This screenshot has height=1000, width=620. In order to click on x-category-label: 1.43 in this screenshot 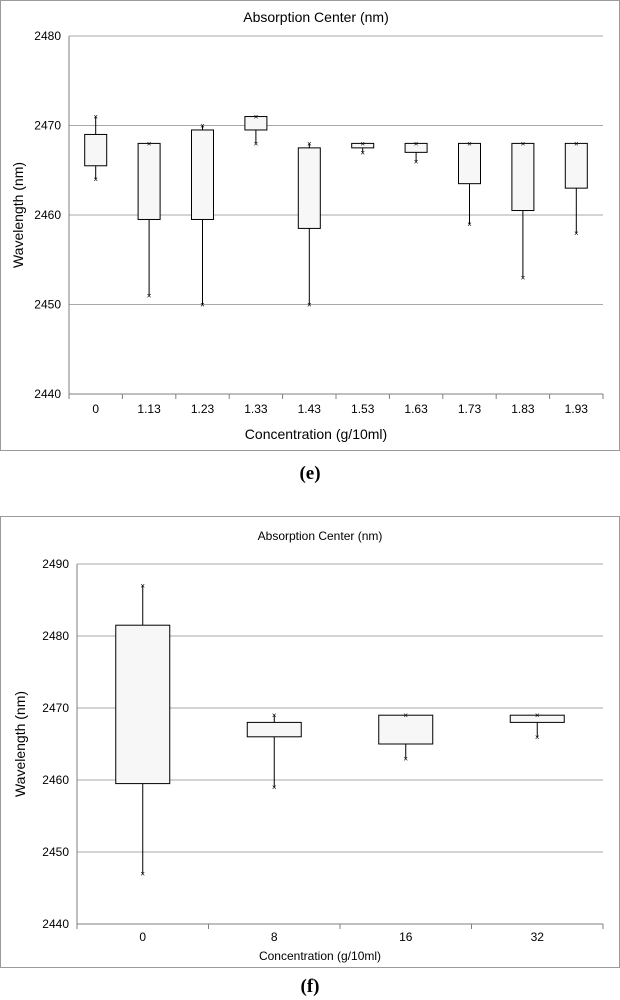, I will do `click(310, 409)`.